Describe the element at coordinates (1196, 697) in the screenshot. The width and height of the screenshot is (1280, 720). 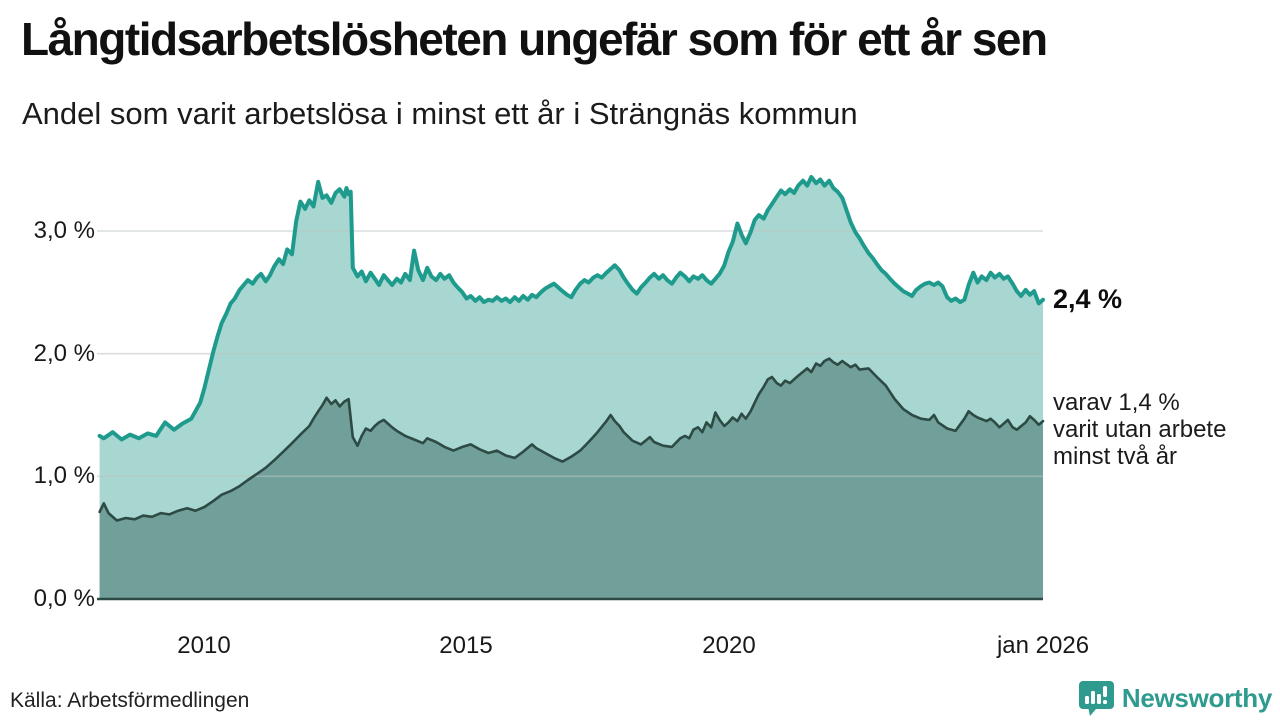
I see `newsworthy-logo-text: Newsworthy` at that location.